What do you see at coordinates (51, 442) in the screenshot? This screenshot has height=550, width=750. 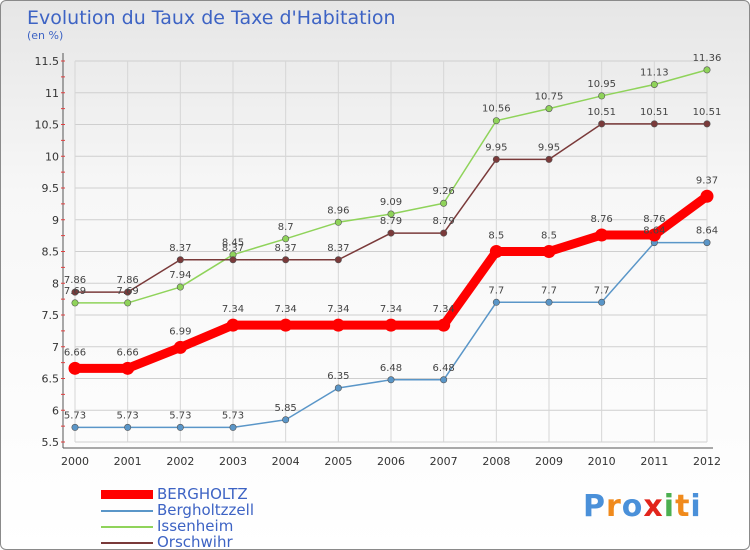 I see `y-tick-label: 5.5` at bounding box center [51, 442].